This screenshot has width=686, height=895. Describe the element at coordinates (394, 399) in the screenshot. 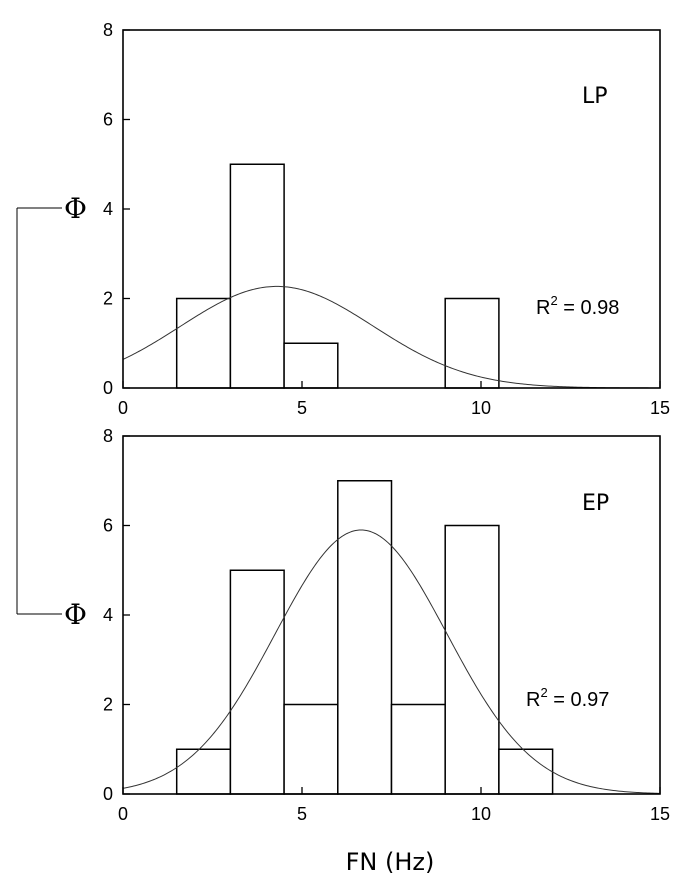

I see `lp-x-ticks: 0 5 10 15` at that location.